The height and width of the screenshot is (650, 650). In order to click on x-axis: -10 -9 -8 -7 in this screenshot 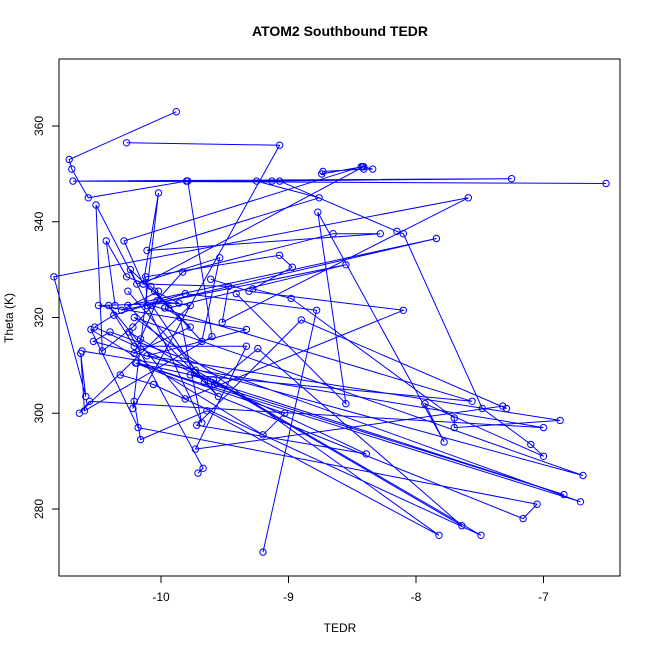, I will do `click(350, 589)`.